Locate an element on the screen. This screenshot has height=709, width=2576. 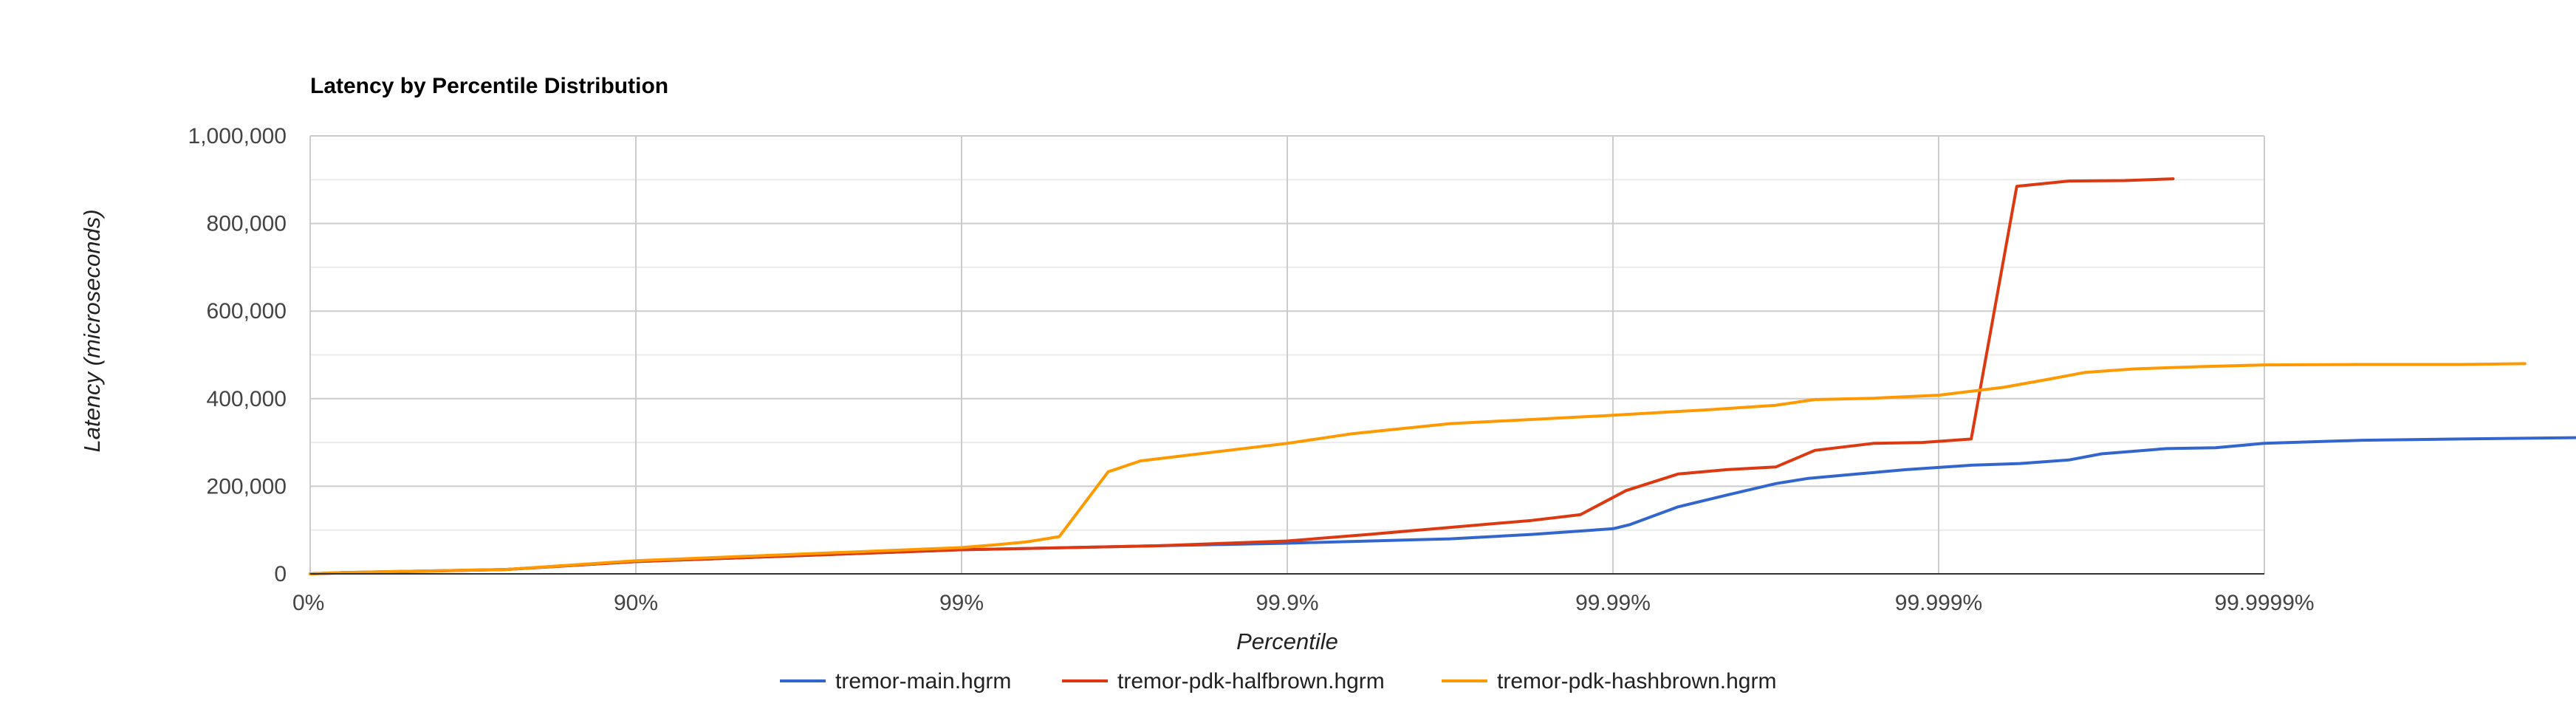
legend-label: tremor-pdk-halfbrown.hgrm is located at coordinates (1251, 681).